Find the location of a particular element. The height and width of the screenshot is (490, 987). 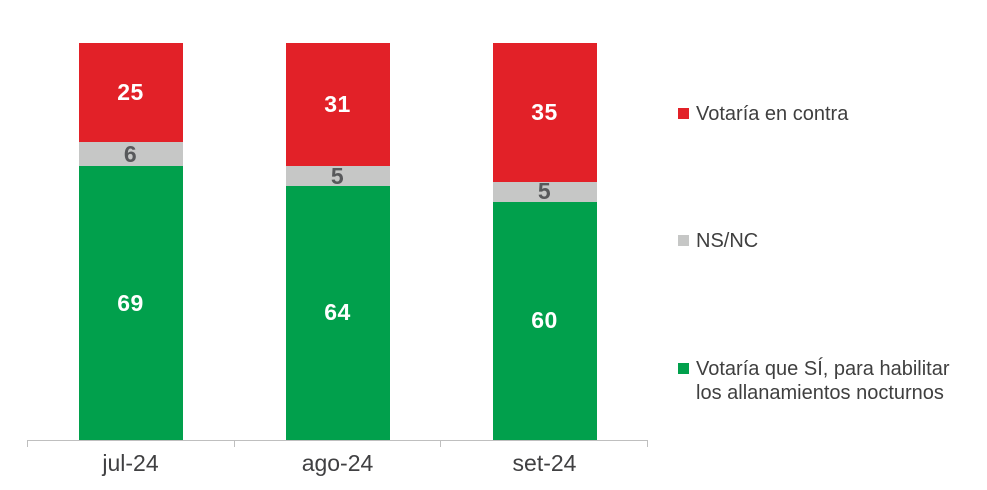

legend-item-votaria-en-contra: Votaría en contra is located at coordinates (829, 114).